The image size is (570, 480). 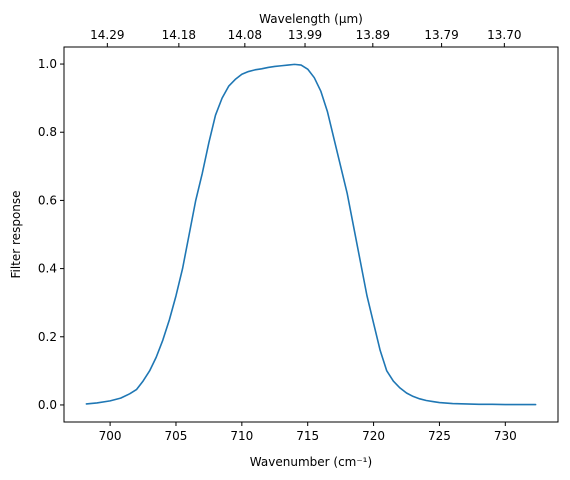 What do you see at coordinates (47, 269) in the screenshot?
I see `y-tick-label: 0.4` at bounding box center [47, 269].